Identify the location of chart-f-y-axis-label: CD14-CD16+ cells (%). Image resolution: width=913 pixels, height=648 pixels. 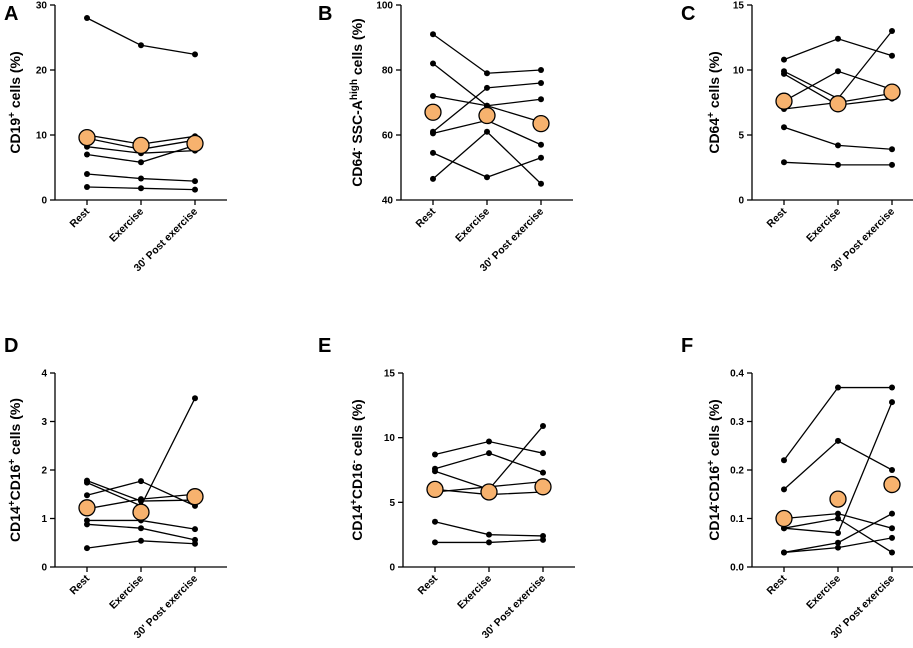
(714, 469).